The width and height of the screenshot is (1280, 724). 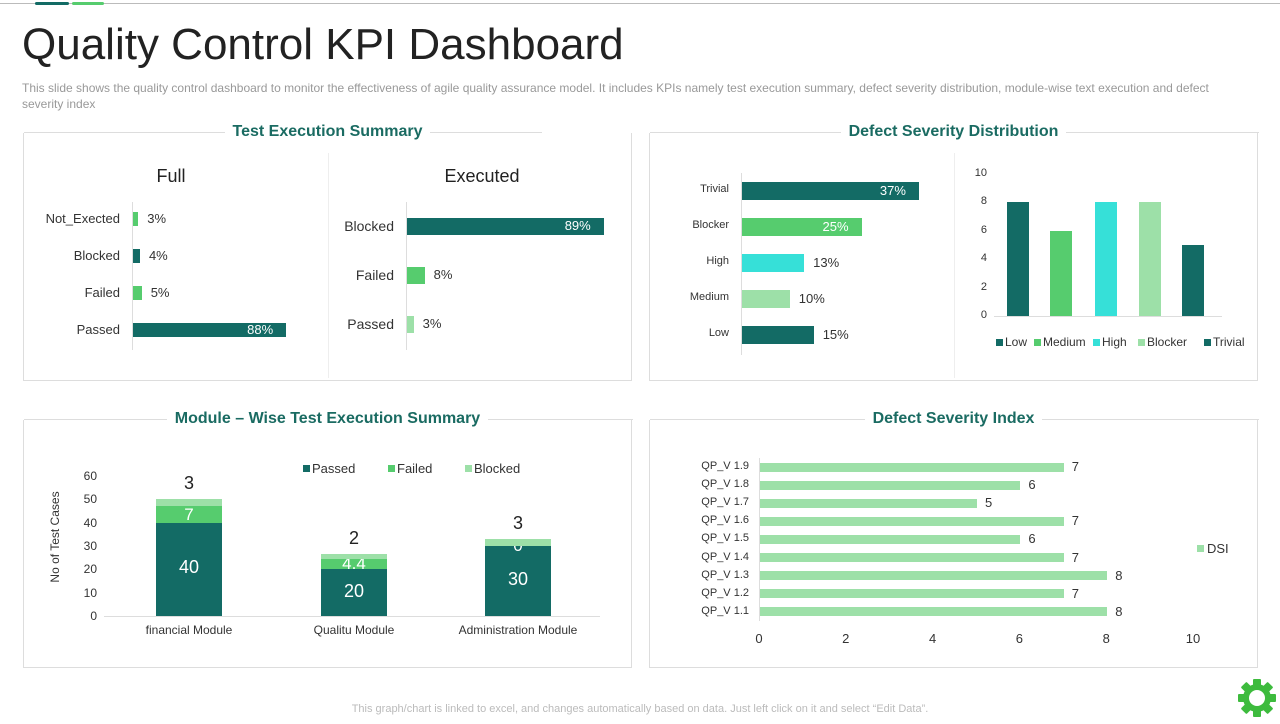 What do you see at coordinates (90, 569) in the screenshot?
I see `y-tick-label: 20` at bounding box center [90, 569].